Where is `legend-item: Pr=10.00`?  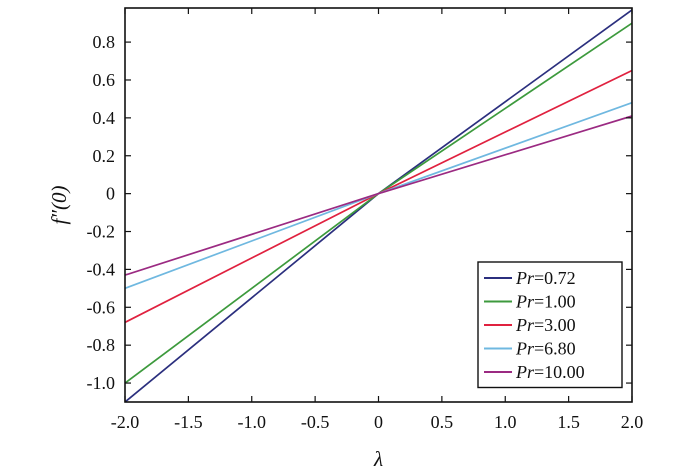
legend-item: Pr=10.00 is located at coordinates (534, 372).